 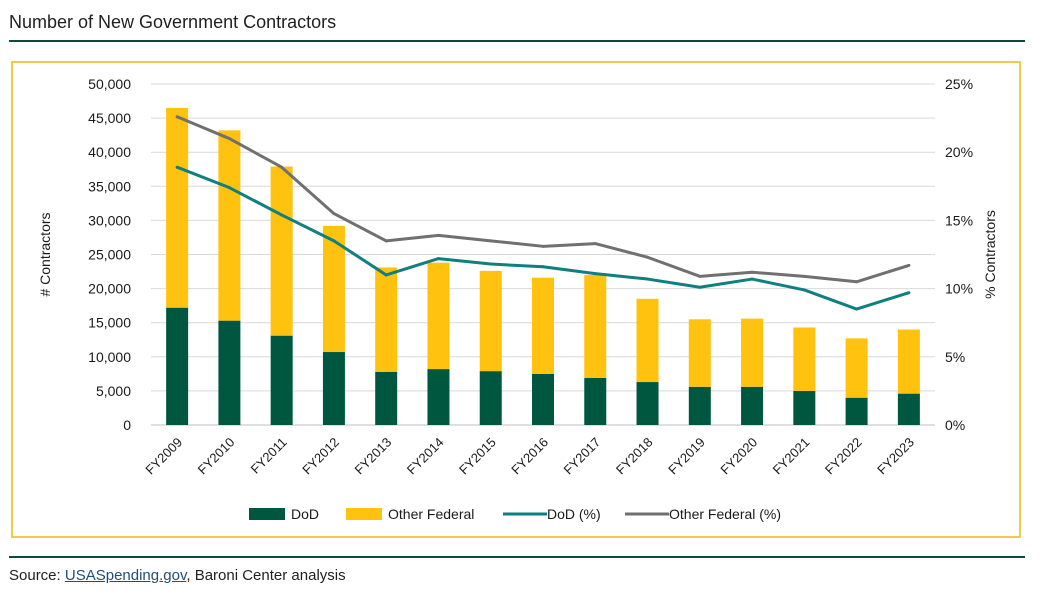 I want to click on y2-tick-label: 25%, so click(x=959, y=84).